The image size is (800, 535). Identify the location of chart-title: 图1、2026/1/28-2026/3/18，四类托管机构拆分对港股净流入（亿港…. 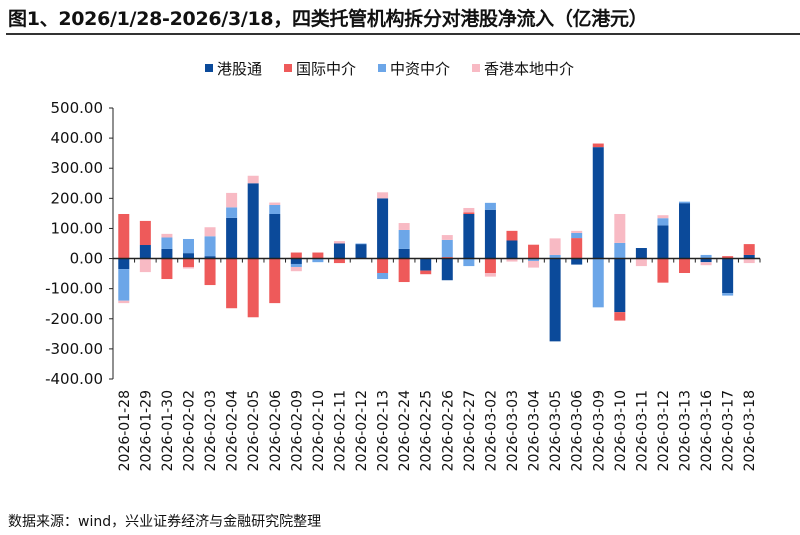
(328, 19).